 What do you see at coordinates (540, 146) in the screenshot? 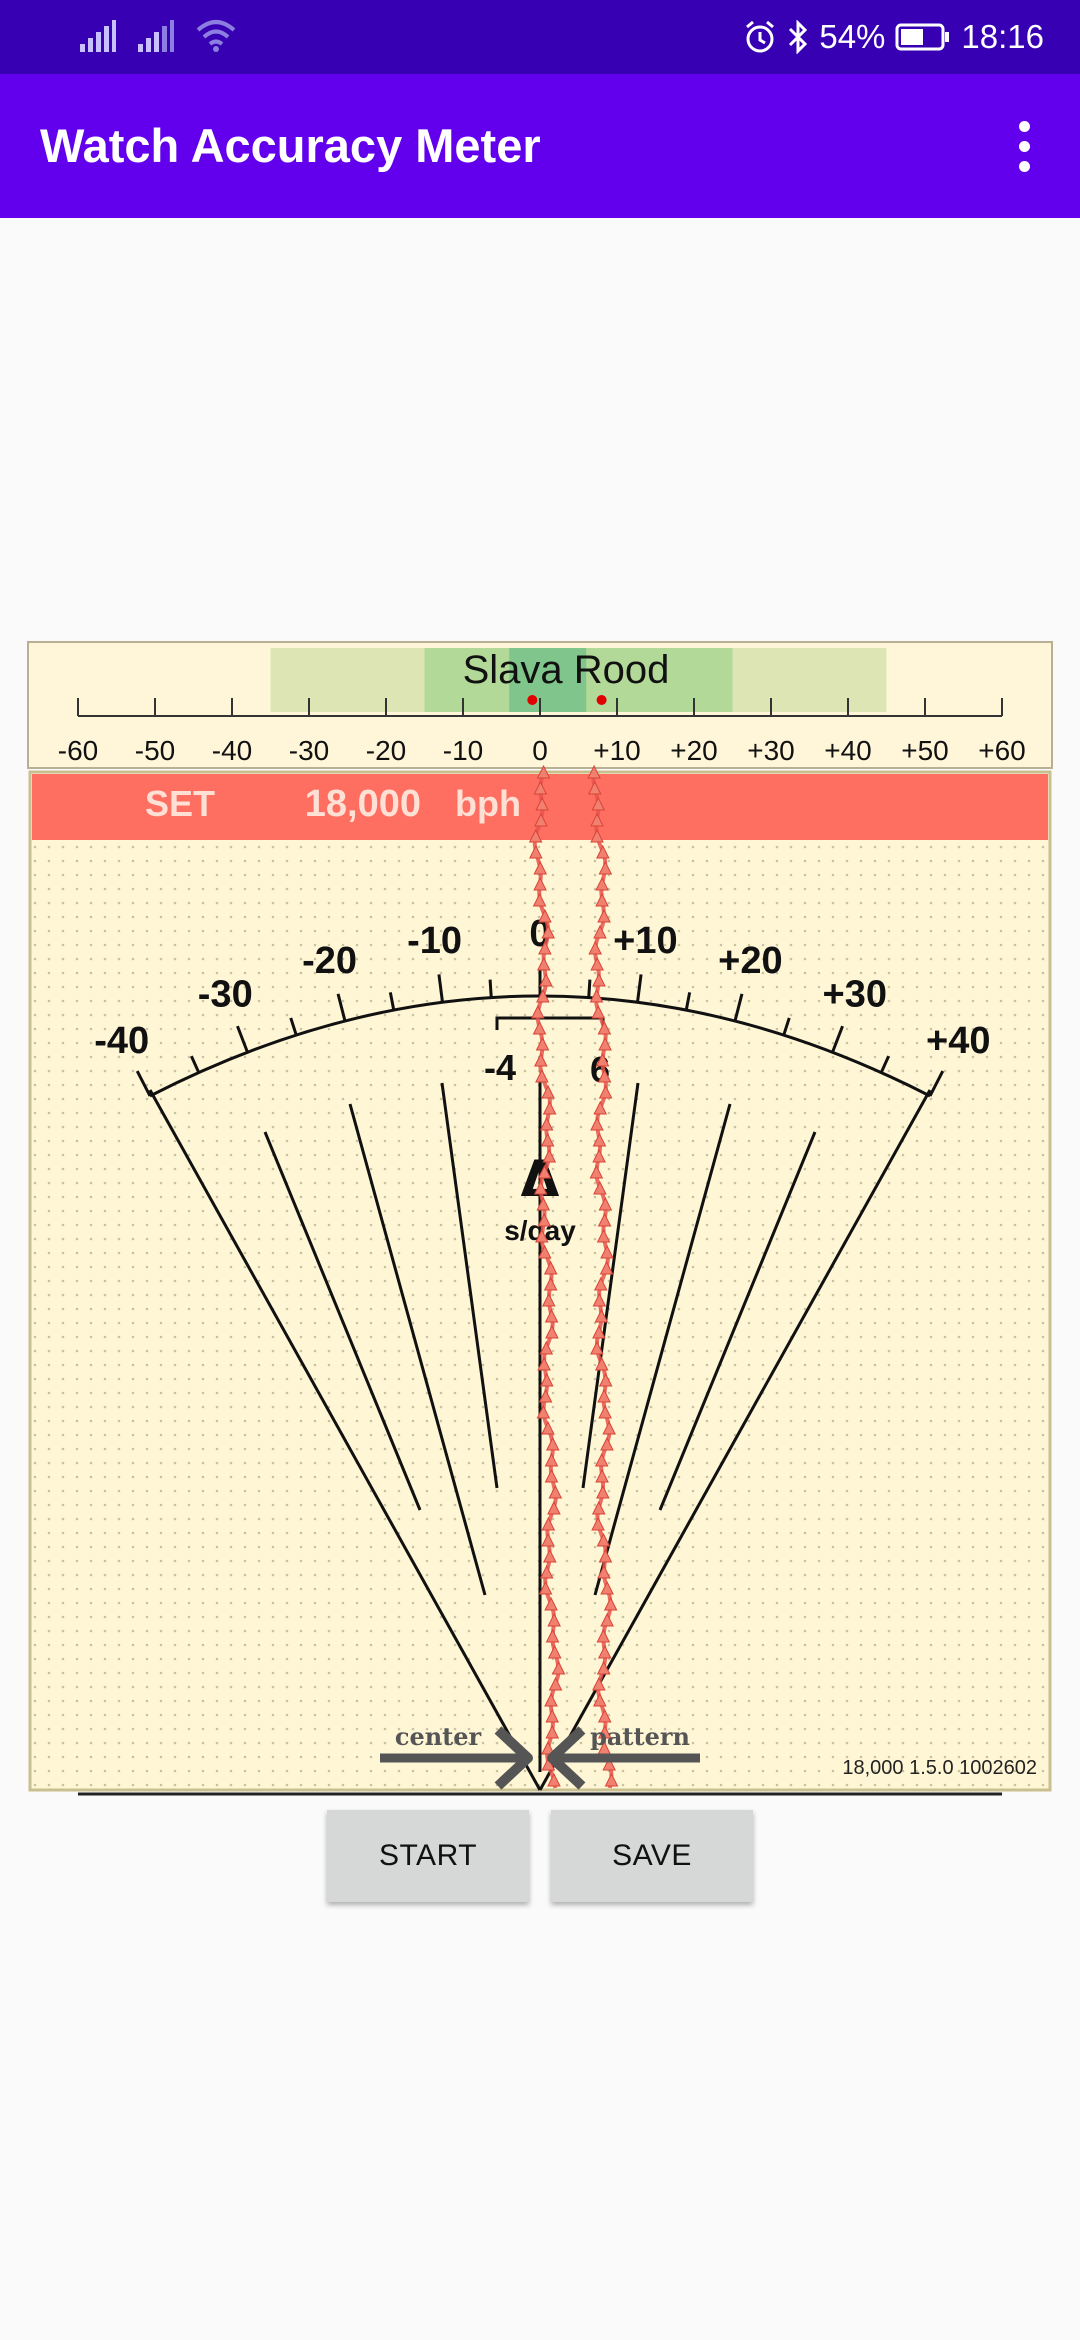
I see `app-bar: Watch Accuracy Meter` at bounding box center [540, 146].